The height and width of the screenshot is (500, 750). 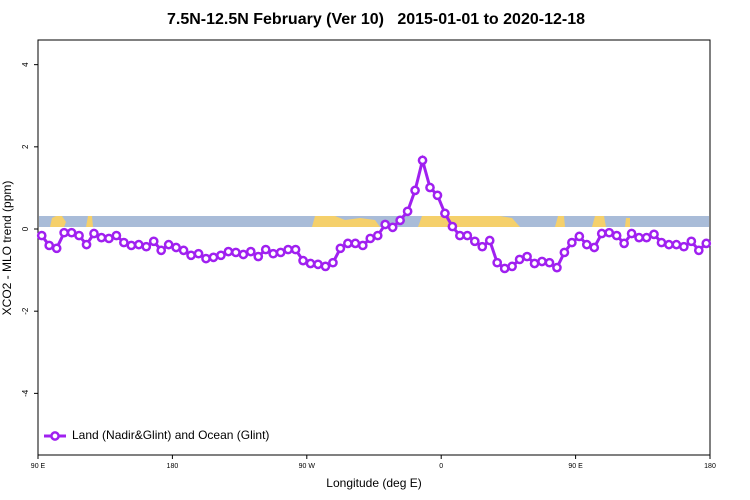 I want to click on legend: Land (Nadir&Glint) and Ocean (Glint), so click(x=156, y=435).